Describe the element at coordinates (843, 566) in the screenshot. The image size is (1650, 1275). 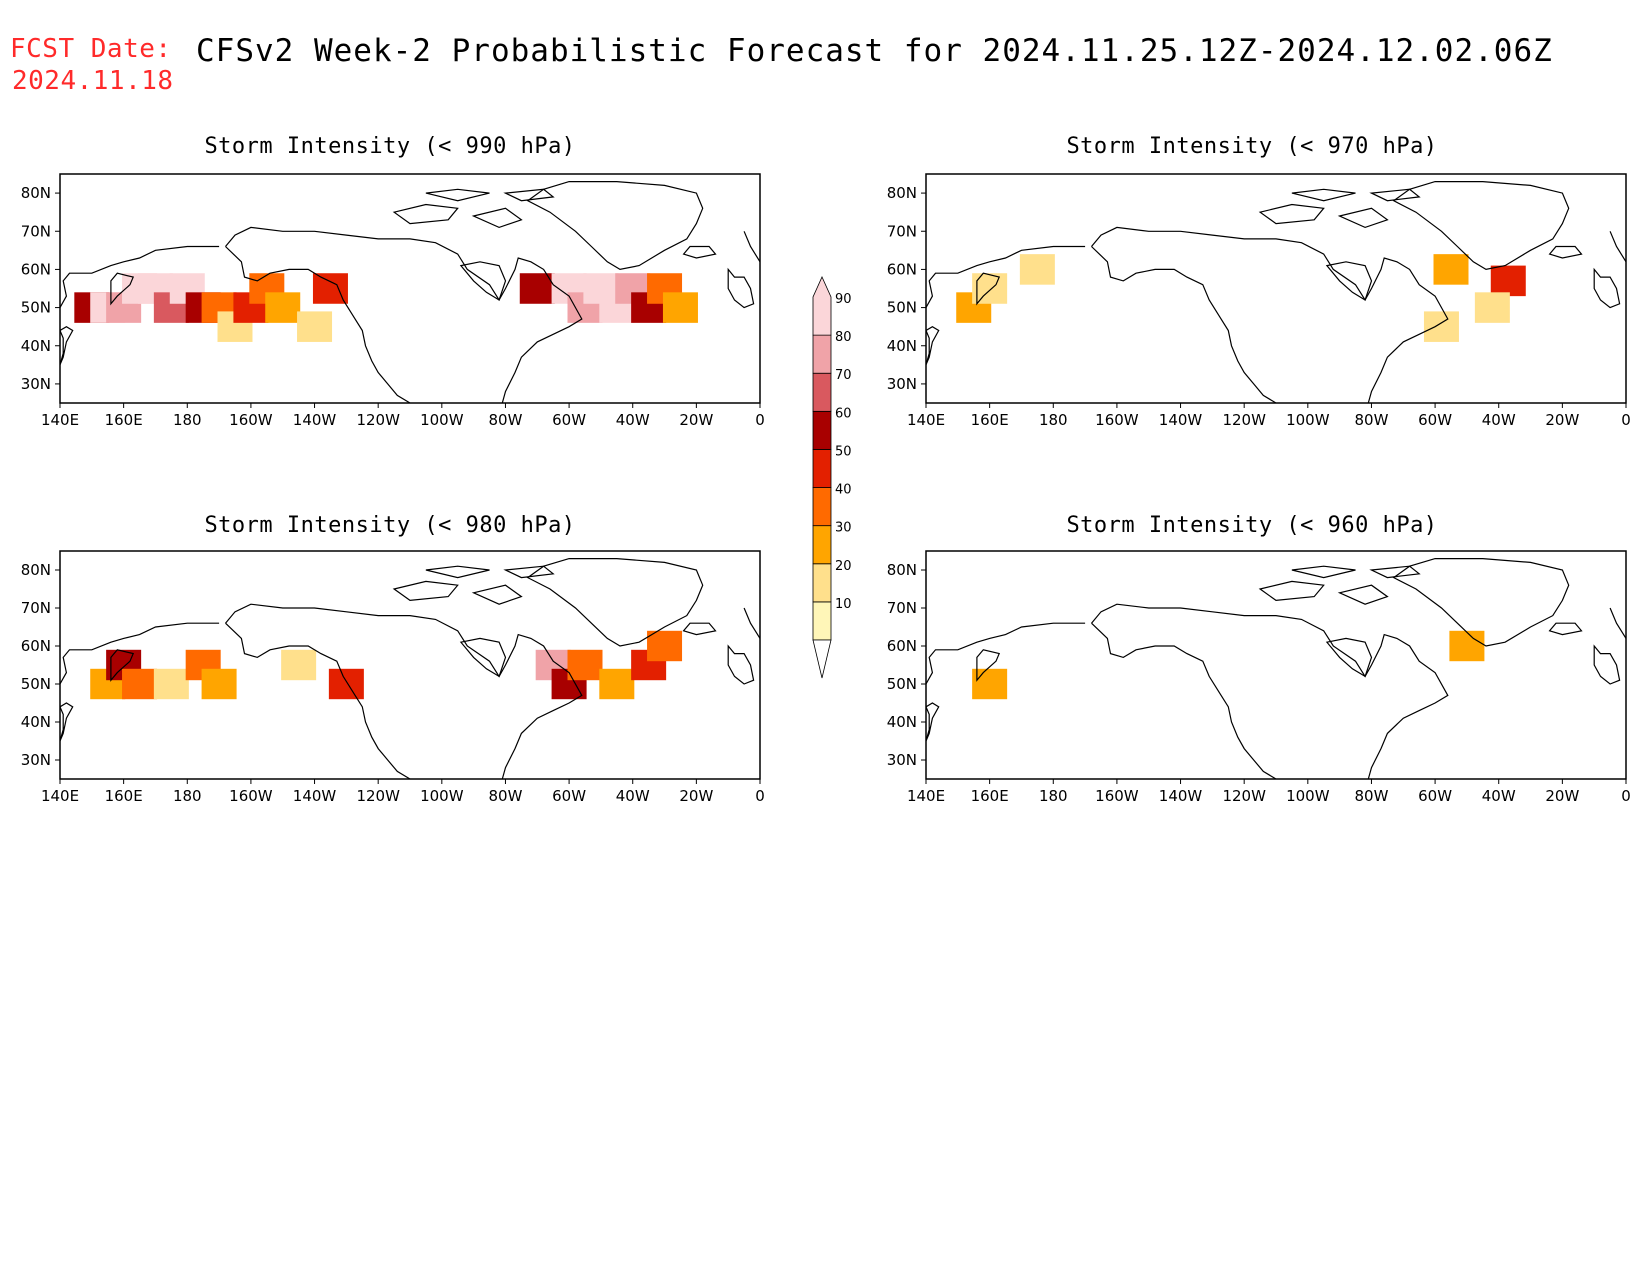
I see `colorbar-label: 20` at that location.